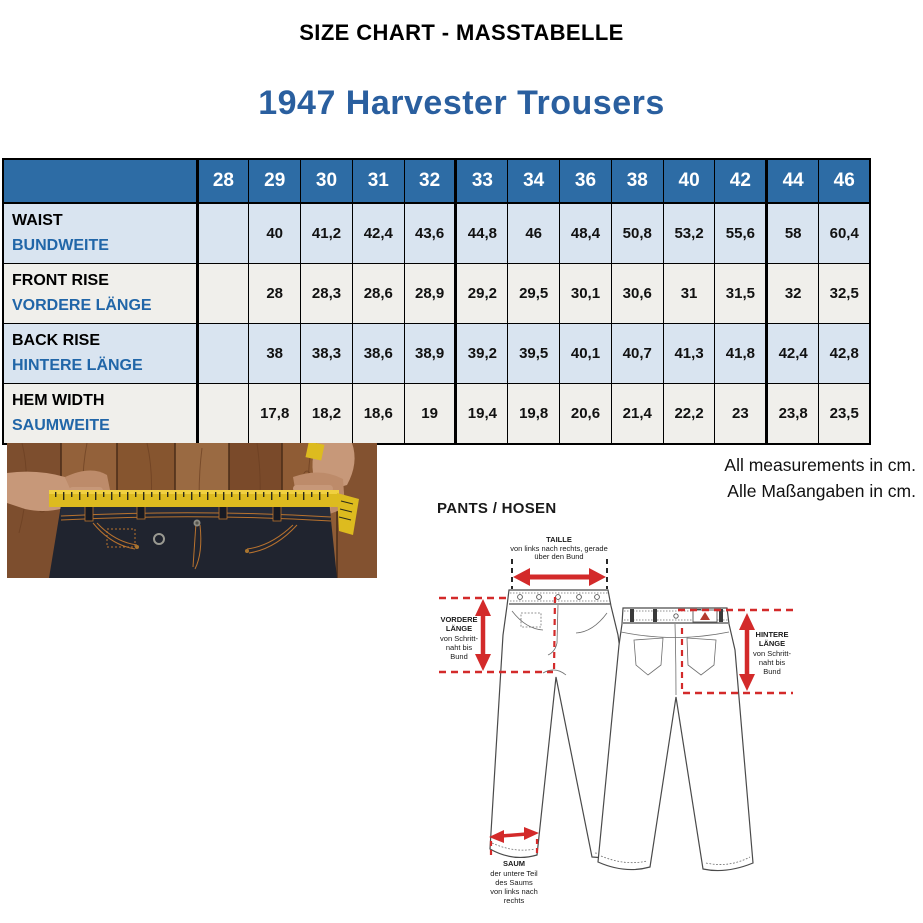 This screenshot has width=923, height=923. What do you see at coordinates (585, 233) in the screenshot?
I see `measurement-cell: 48,4` at bounding box center [585, 233].